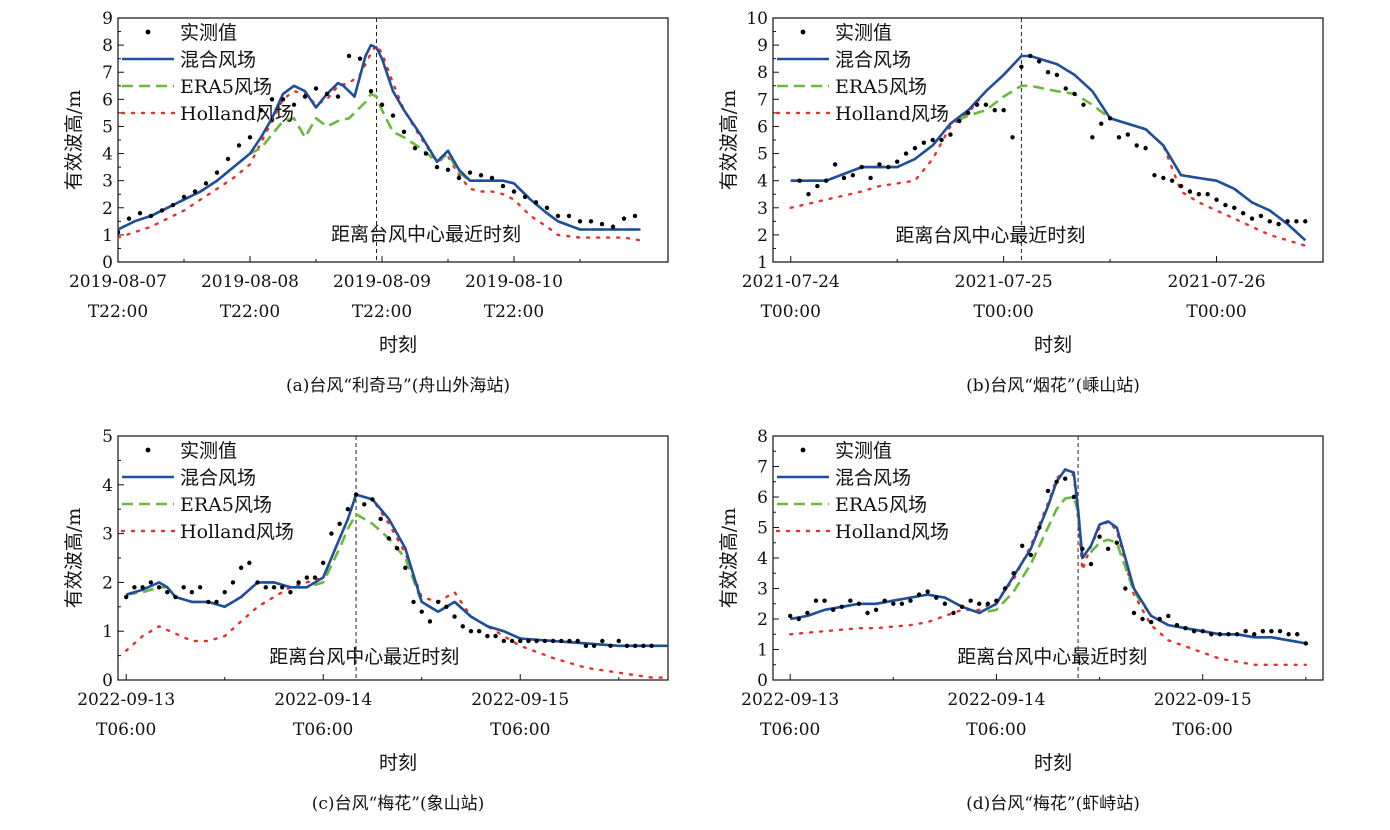 This screenshot has width=1390, height=830. Describe the element at coordinates (398, 804) in the screenshot. I see `figure-caption: (c)台风“梅花”(象山站)` at that location.